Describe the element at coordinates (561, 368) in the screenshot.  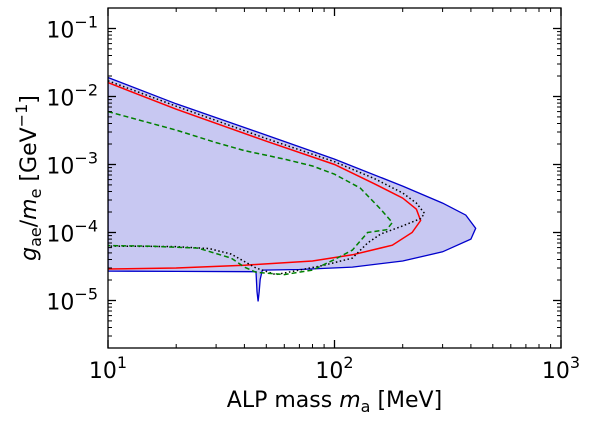
I see `x-tick-label: 10³` at that location.